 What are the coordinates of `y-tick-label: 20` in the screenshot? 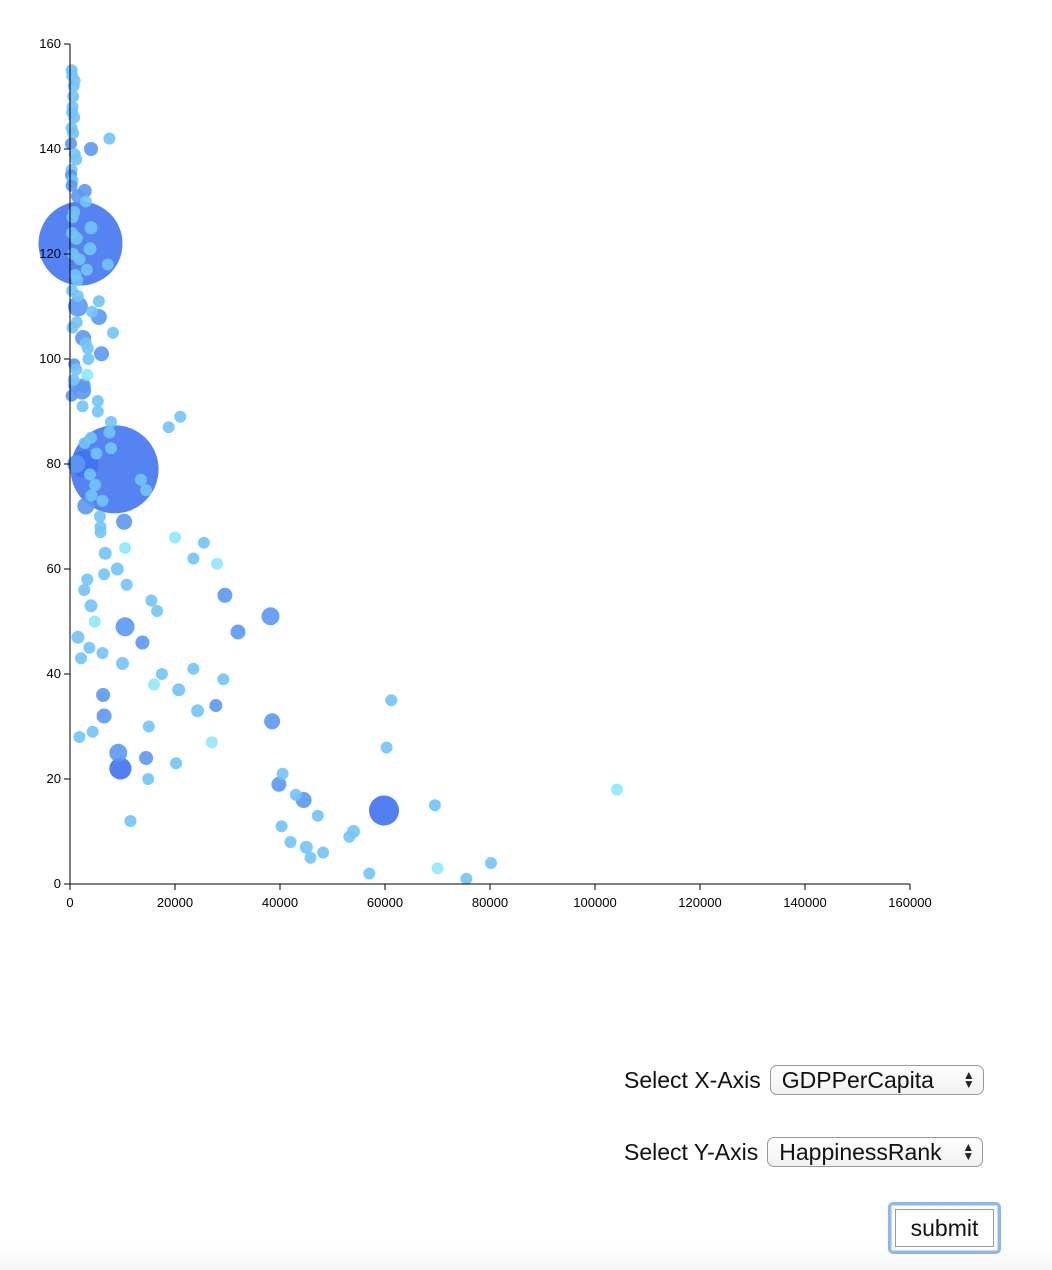 It's located at (54, 778).